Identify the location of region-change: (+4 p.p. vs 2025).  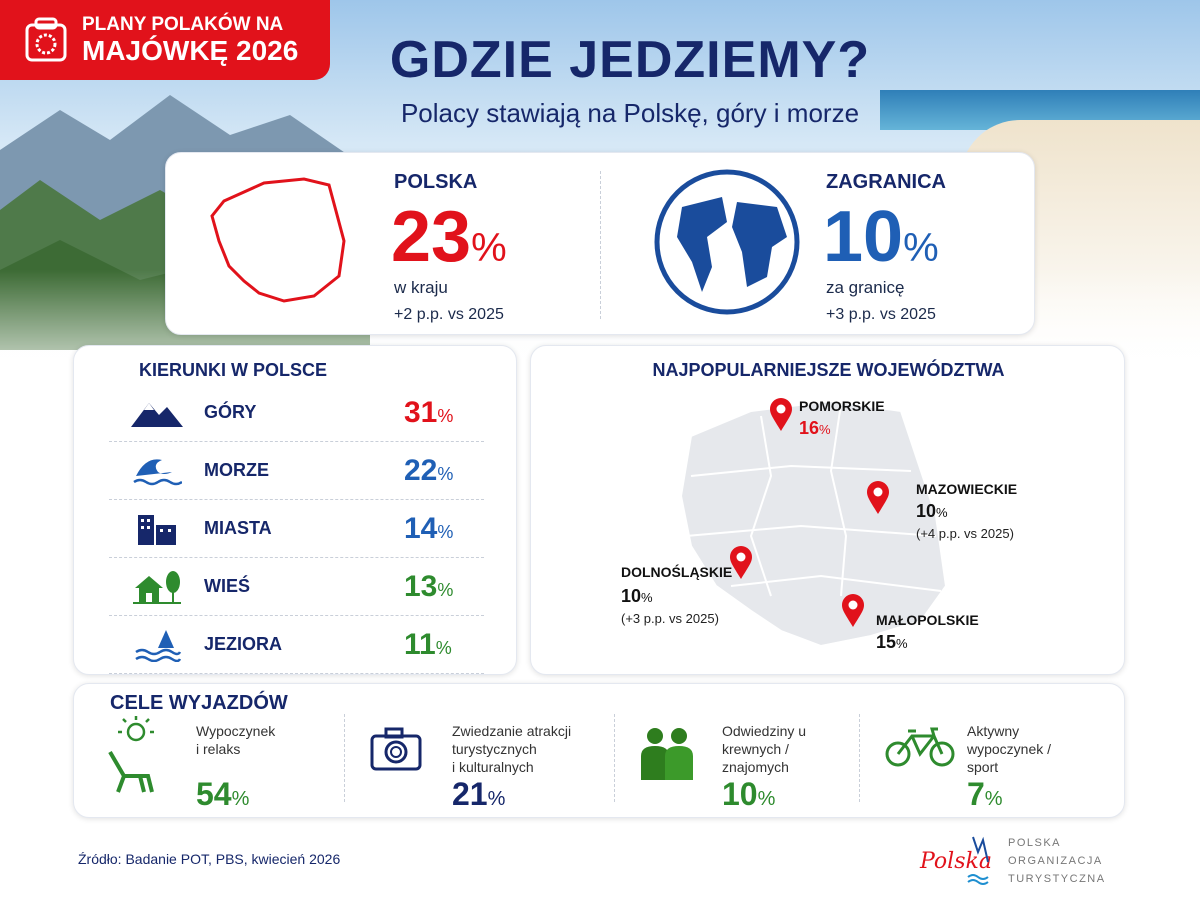
(965, 533).